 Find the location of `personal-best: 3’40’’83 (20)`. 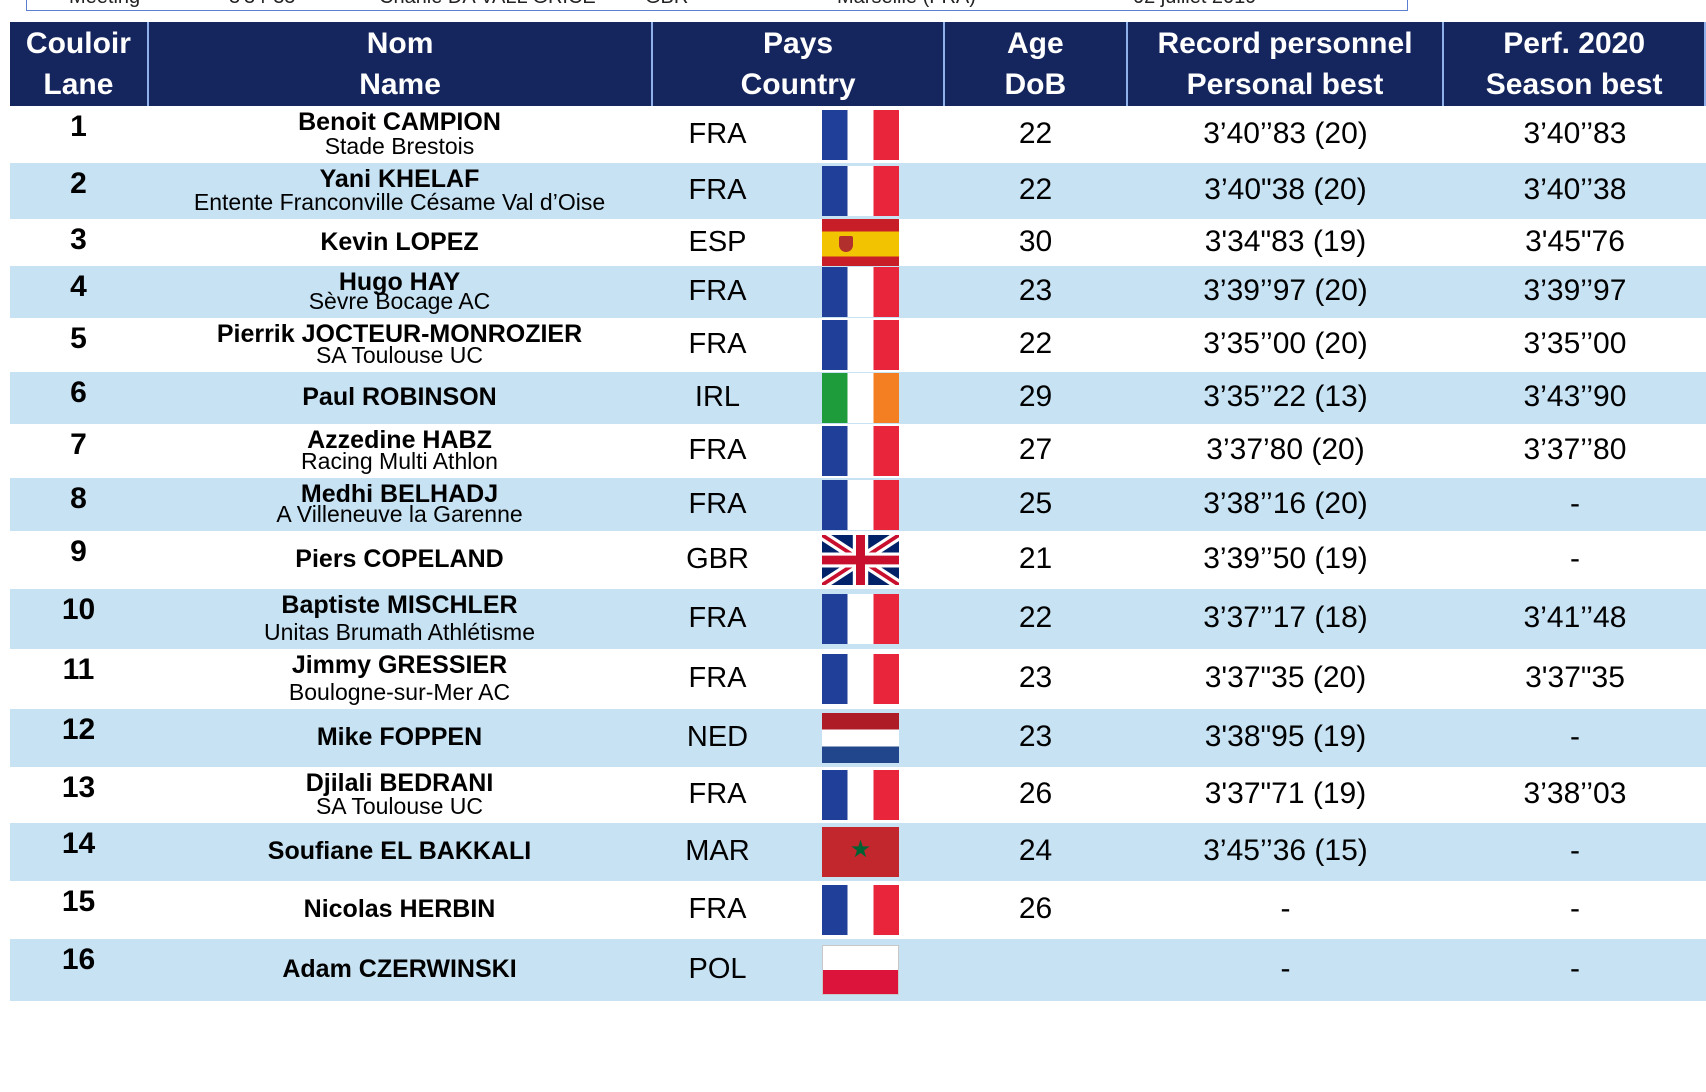

personal-best: 3’40’’83 (20) is located at coordinates (1285, 133).